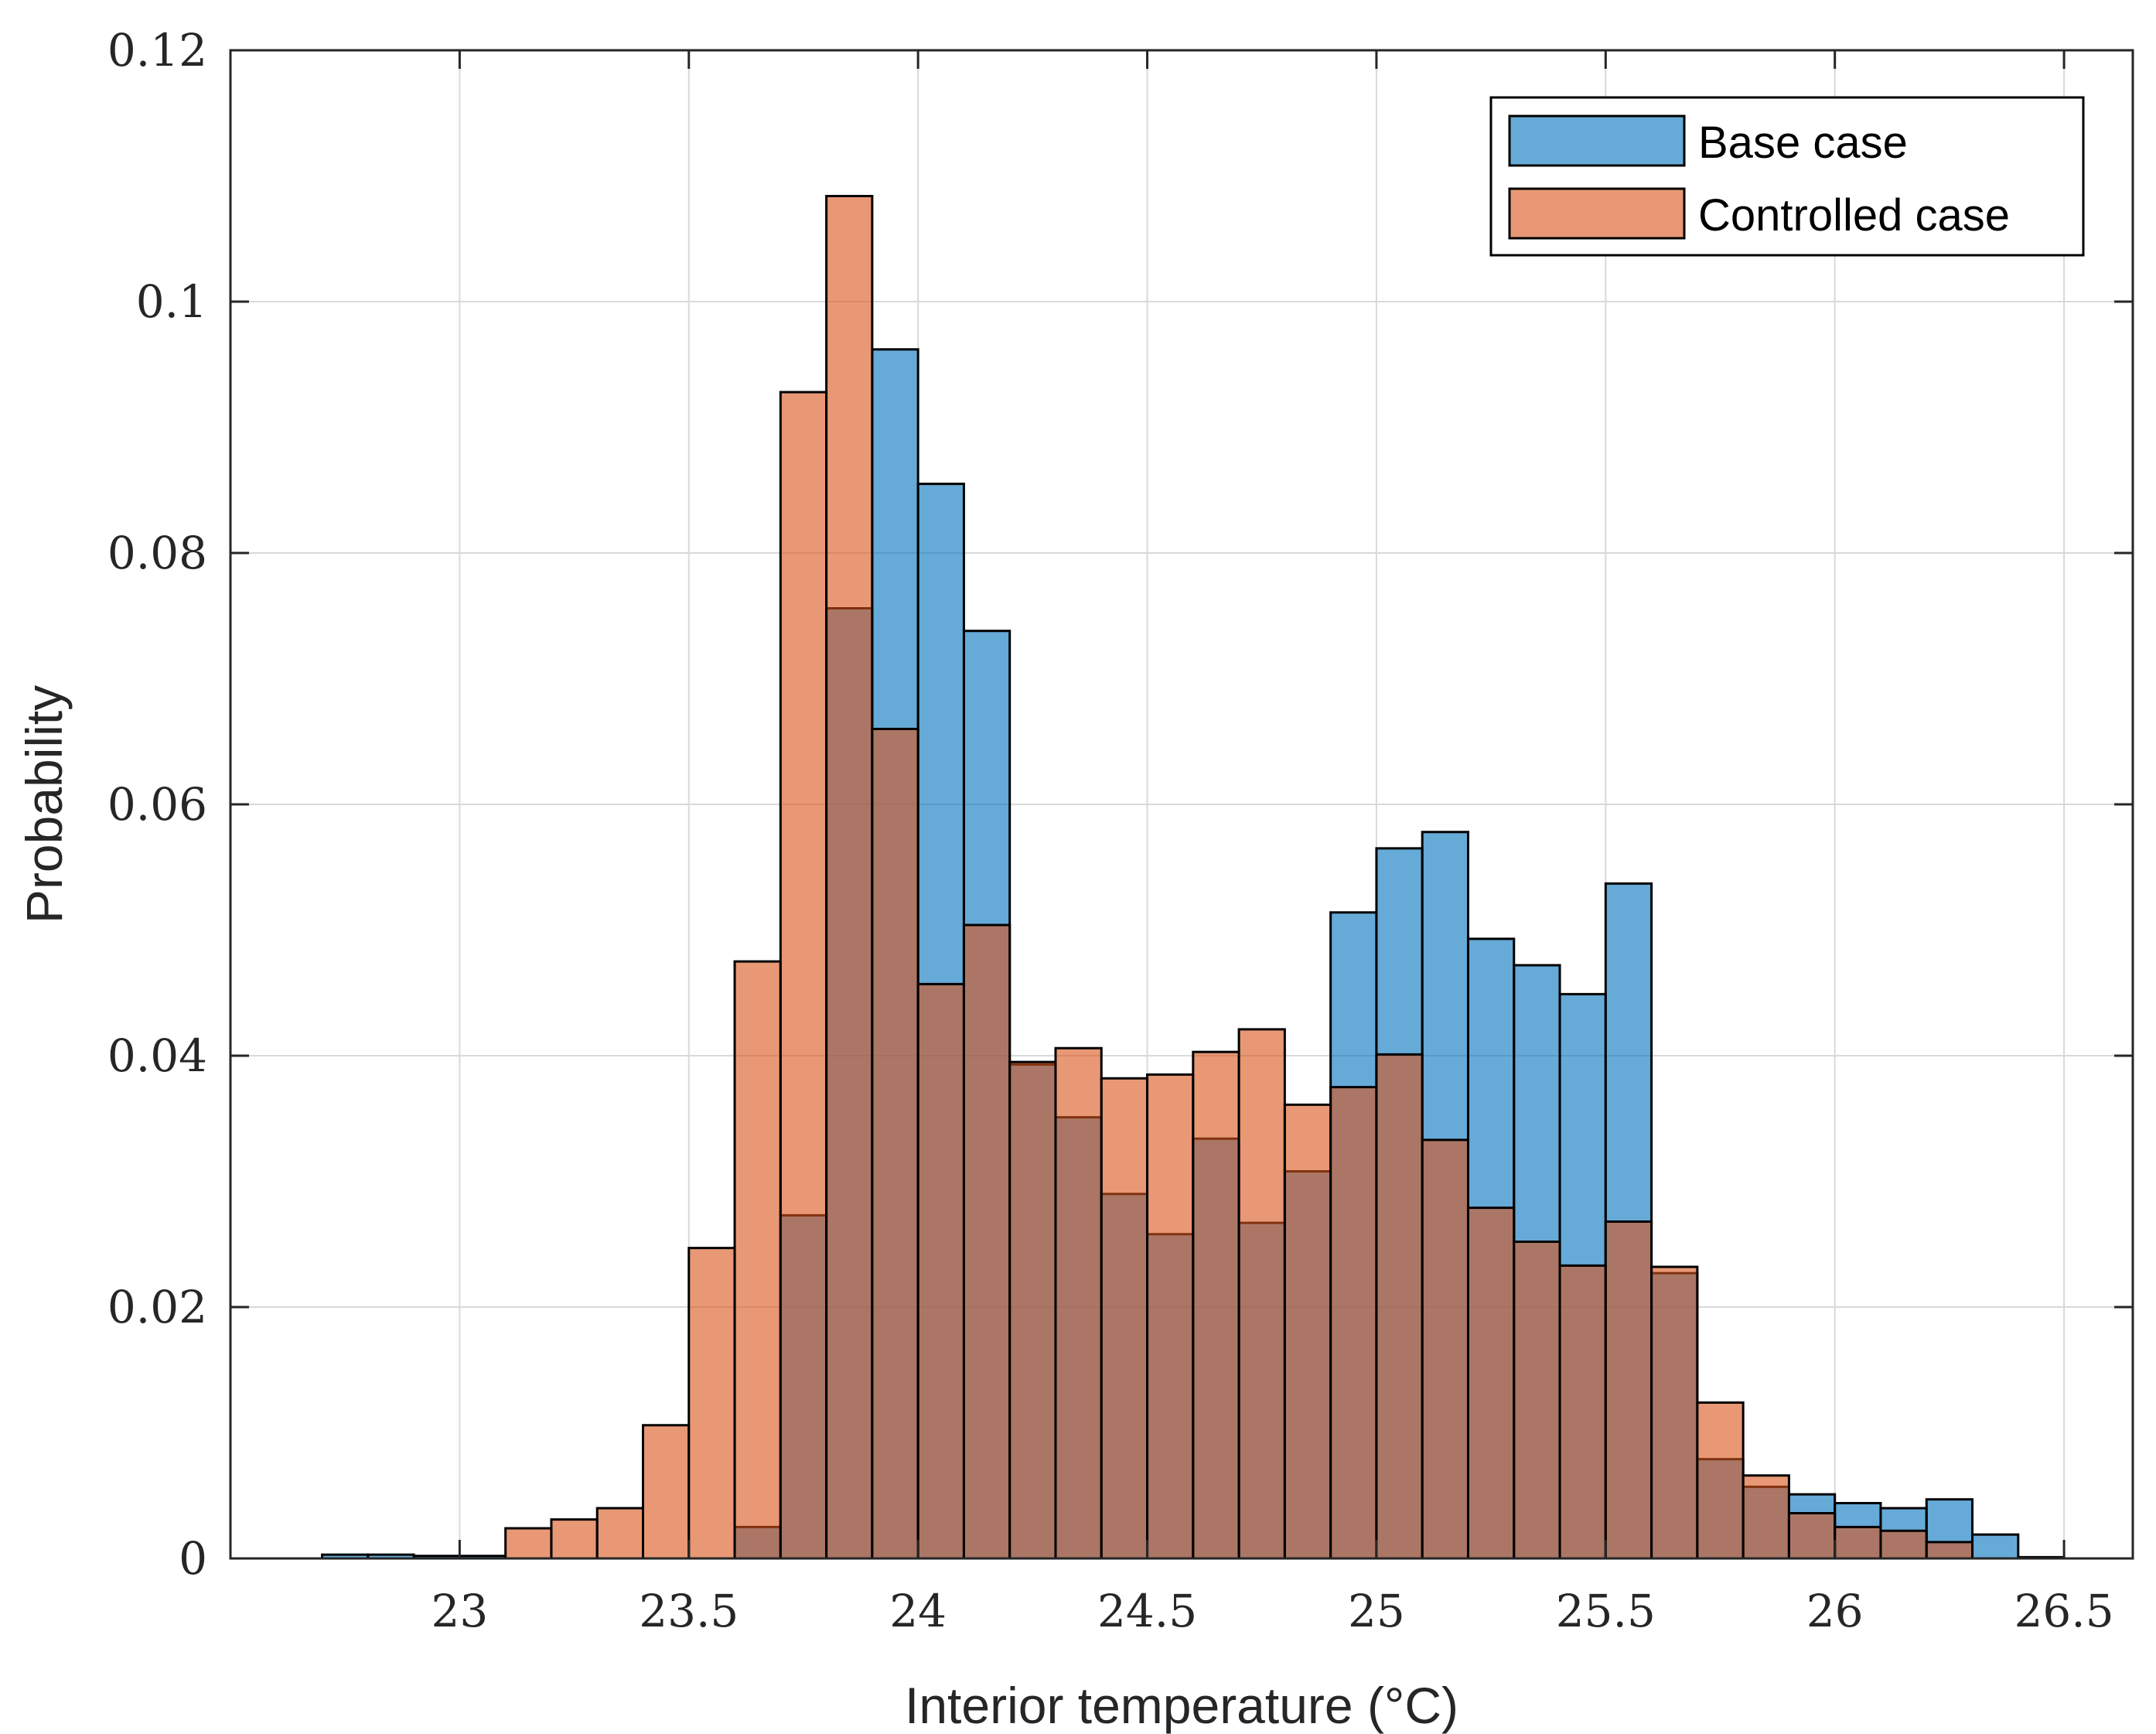 This screenshot has height=1734, width=2156. What do you see at coordinates (1606, 1611) in the screenshot?
I see `x-tick-label: 25.5` at bounding box center [1606, 1611].